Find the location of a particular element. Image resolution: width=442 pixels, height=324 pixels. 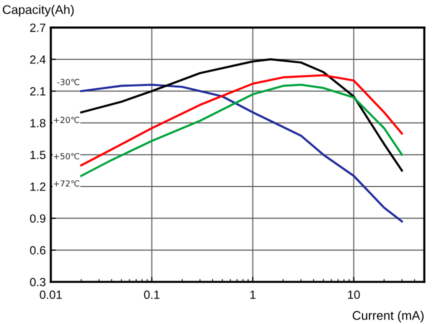

y-tick-label: 1.8 is located at coordinates (38, 123).